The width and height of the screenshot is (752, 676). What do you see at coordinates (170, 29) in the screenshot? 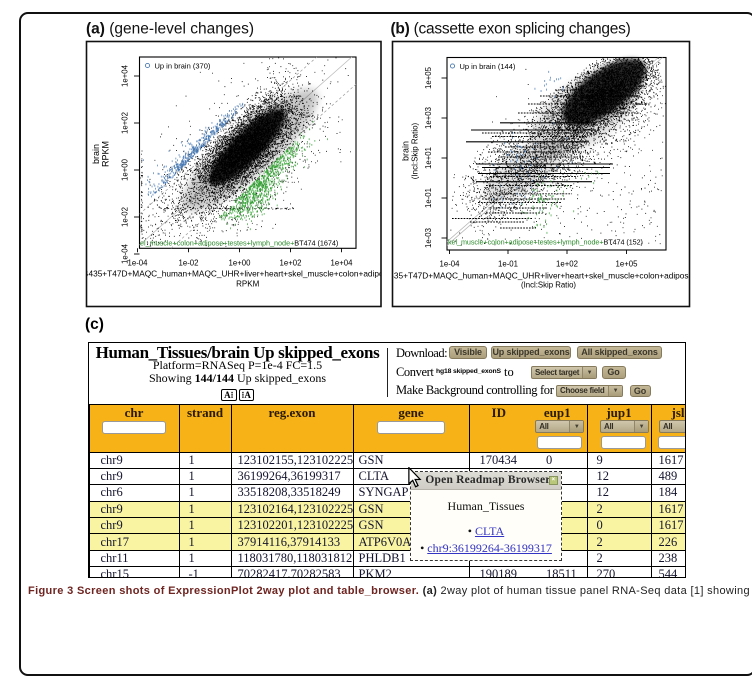
I see `svg-text: (a) (gene-level changes)` at bounding box center [170, 29].